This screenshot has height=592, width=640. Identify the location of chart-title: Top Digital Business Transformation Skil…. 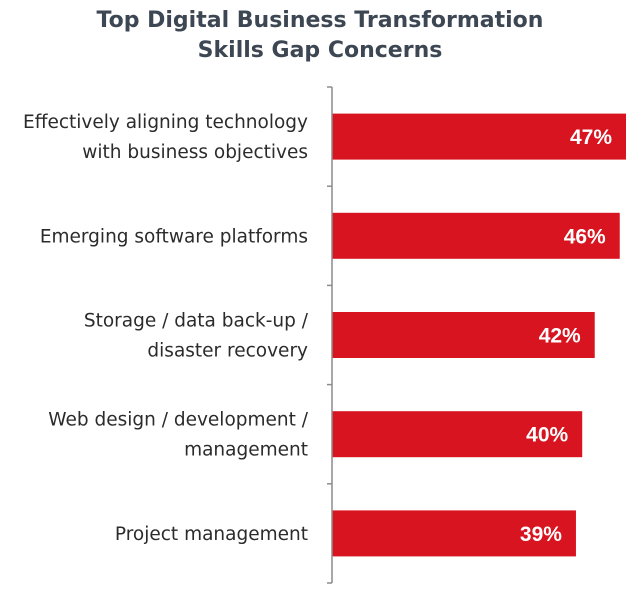
(320, 36).